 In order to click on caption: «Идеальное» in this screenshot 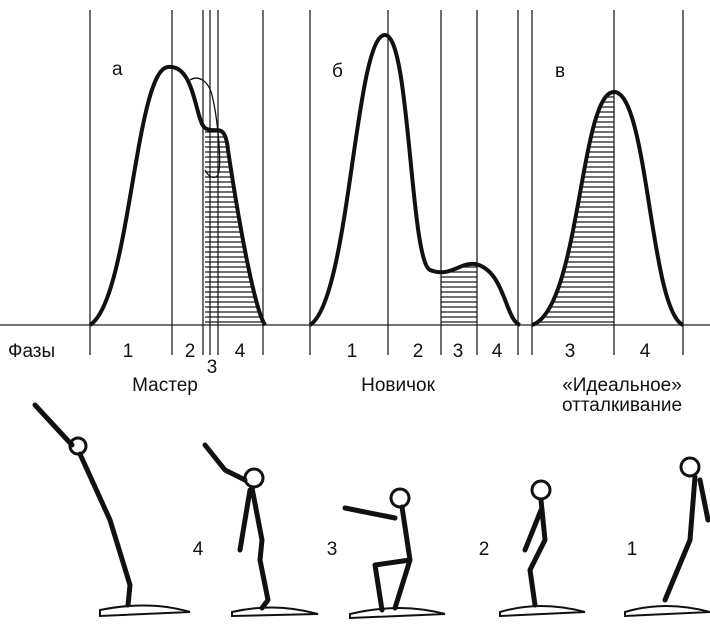, I will do `click(622, 385)`.